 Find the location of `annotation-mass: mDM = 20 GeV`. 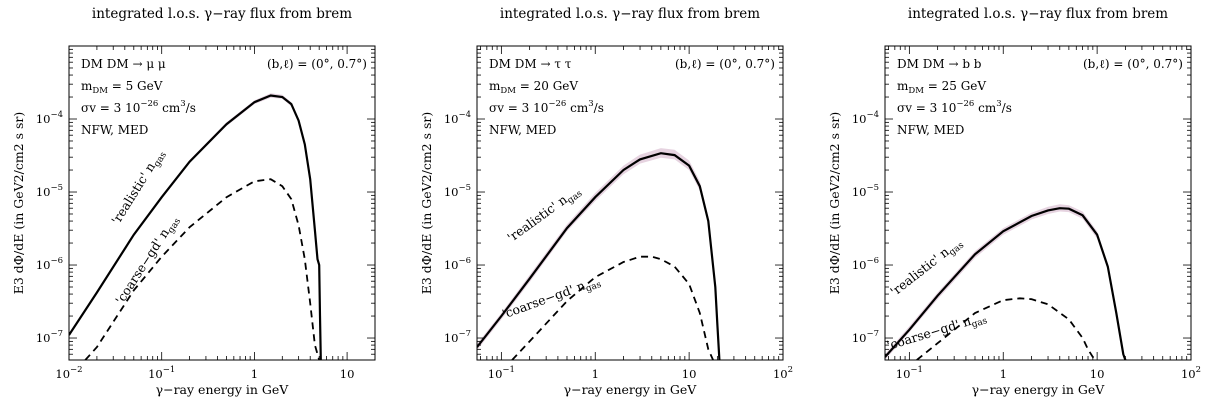

annotation-mass: mDM = 20 GeV is located at coordinates (533, 87).